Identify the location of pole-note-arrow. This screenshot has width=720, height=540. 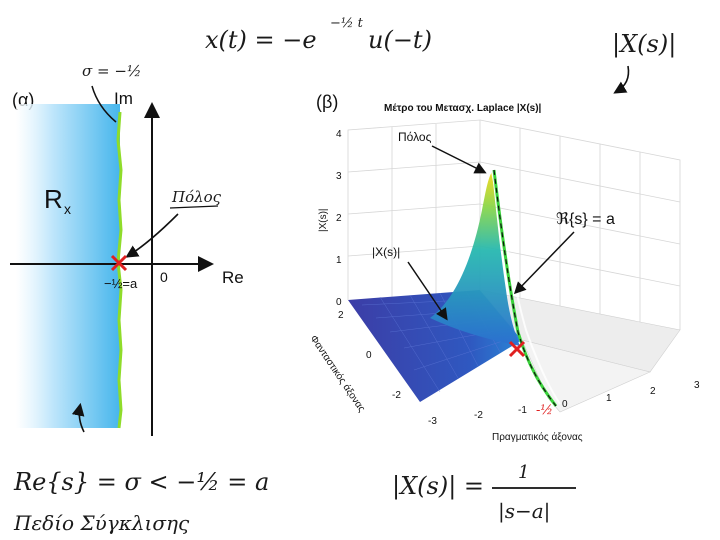
(152, 235).